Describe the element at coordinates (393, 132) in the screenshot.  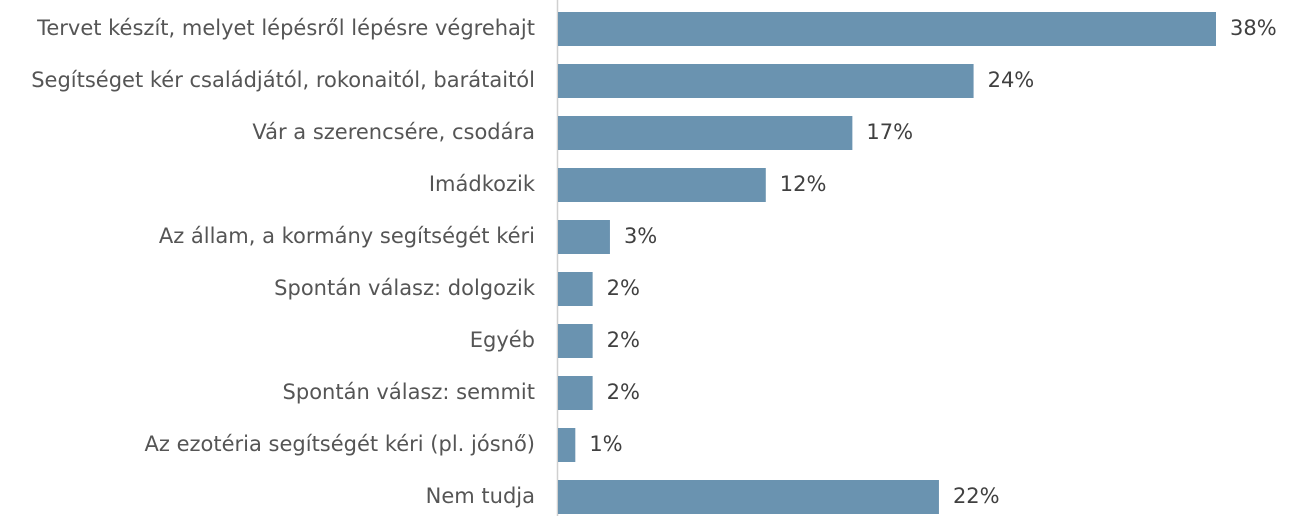
I see `category-label: Vár a szerencsére, csodára` at that location.